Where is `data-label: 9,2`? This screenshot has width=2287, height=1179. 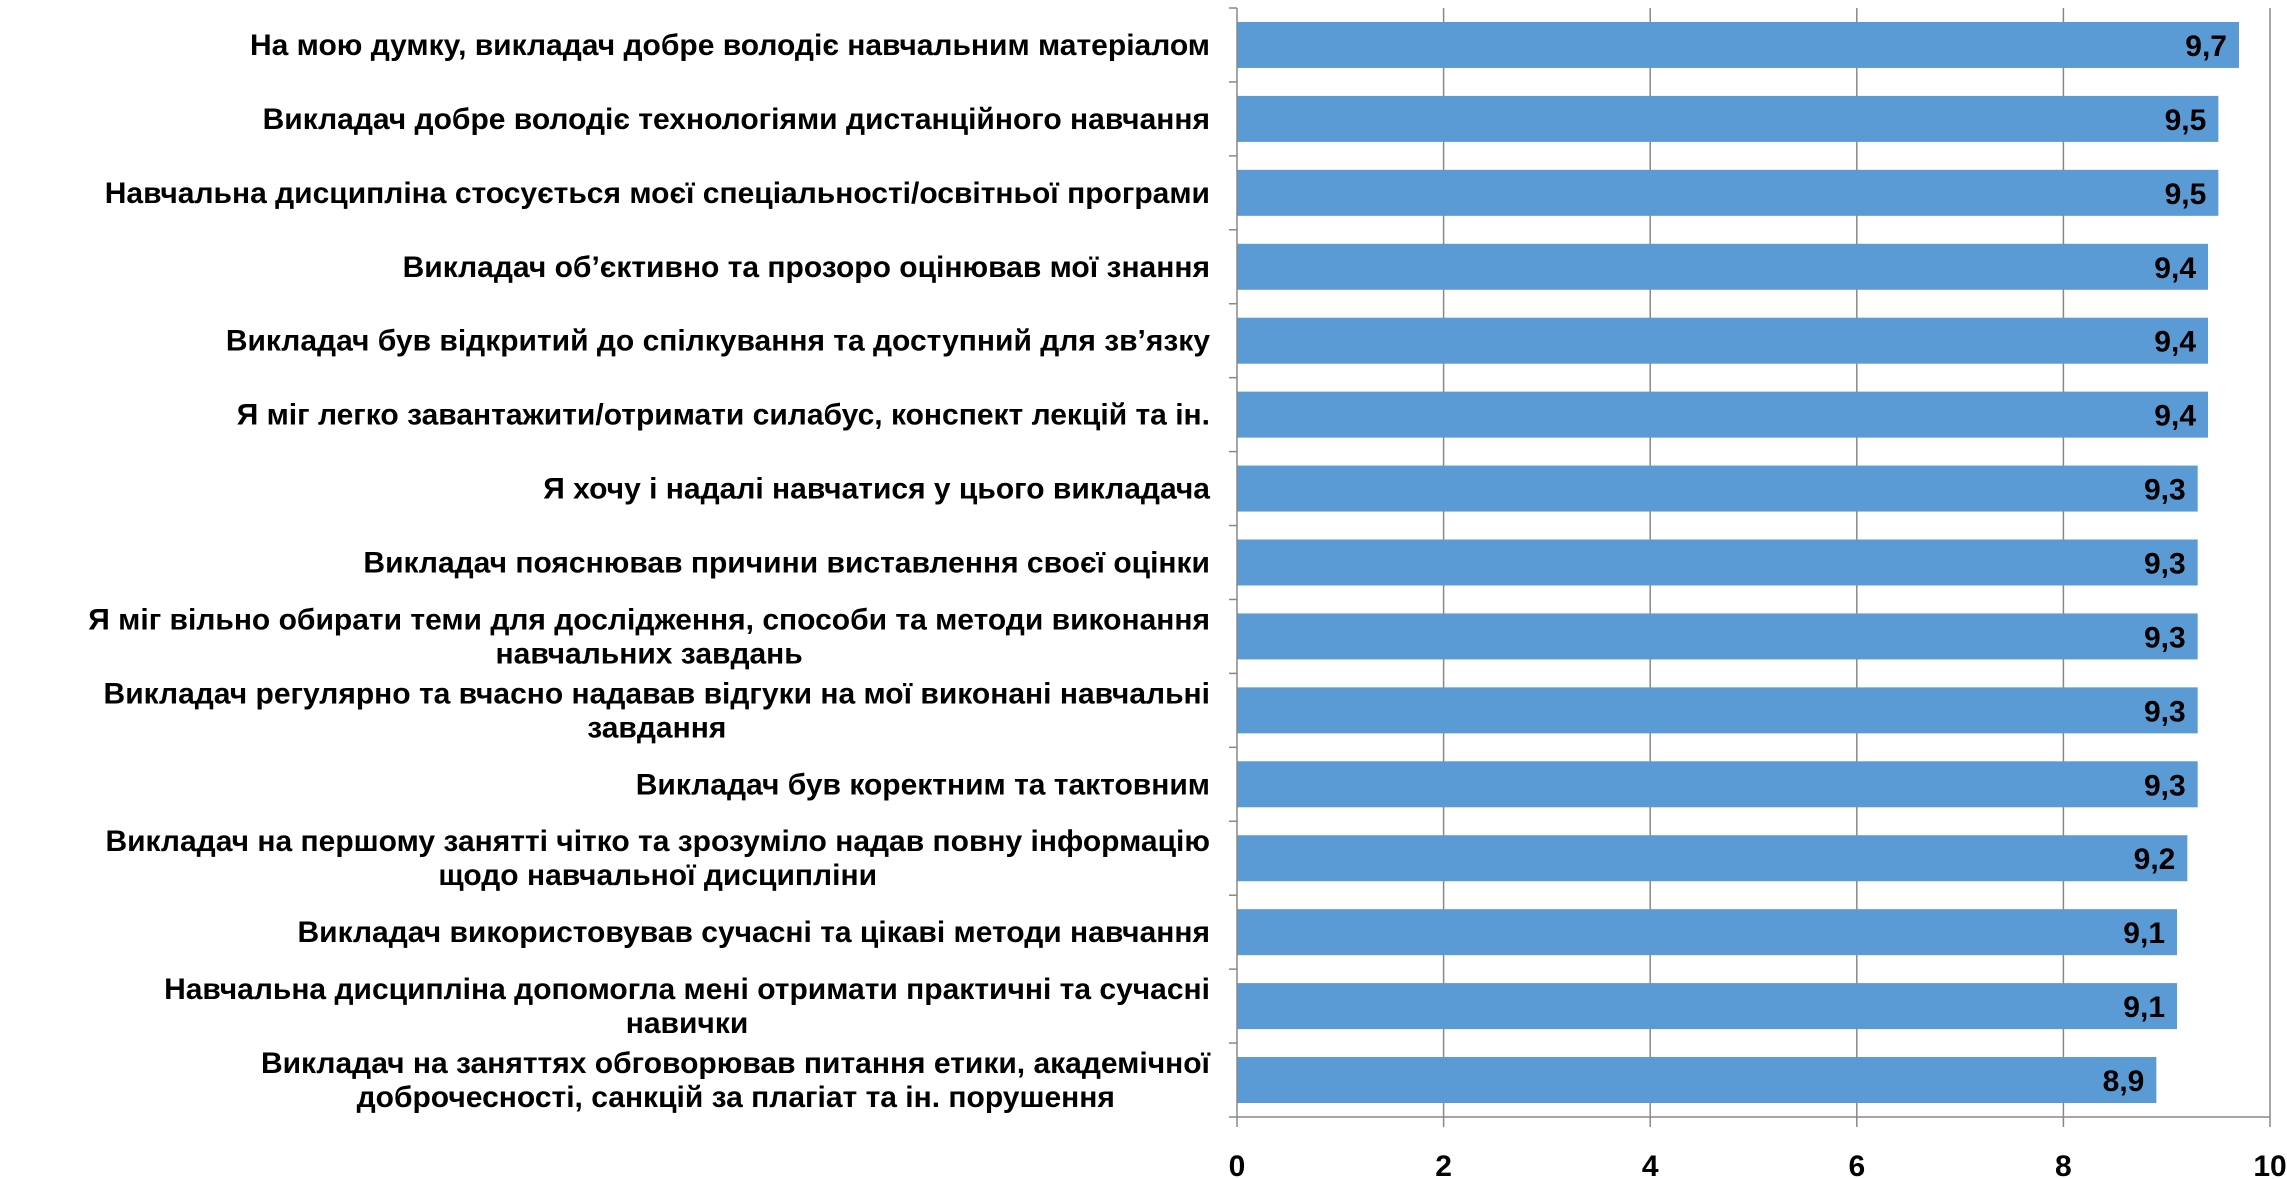 data-label: 9,2 is located at coordinates (2155, 859).